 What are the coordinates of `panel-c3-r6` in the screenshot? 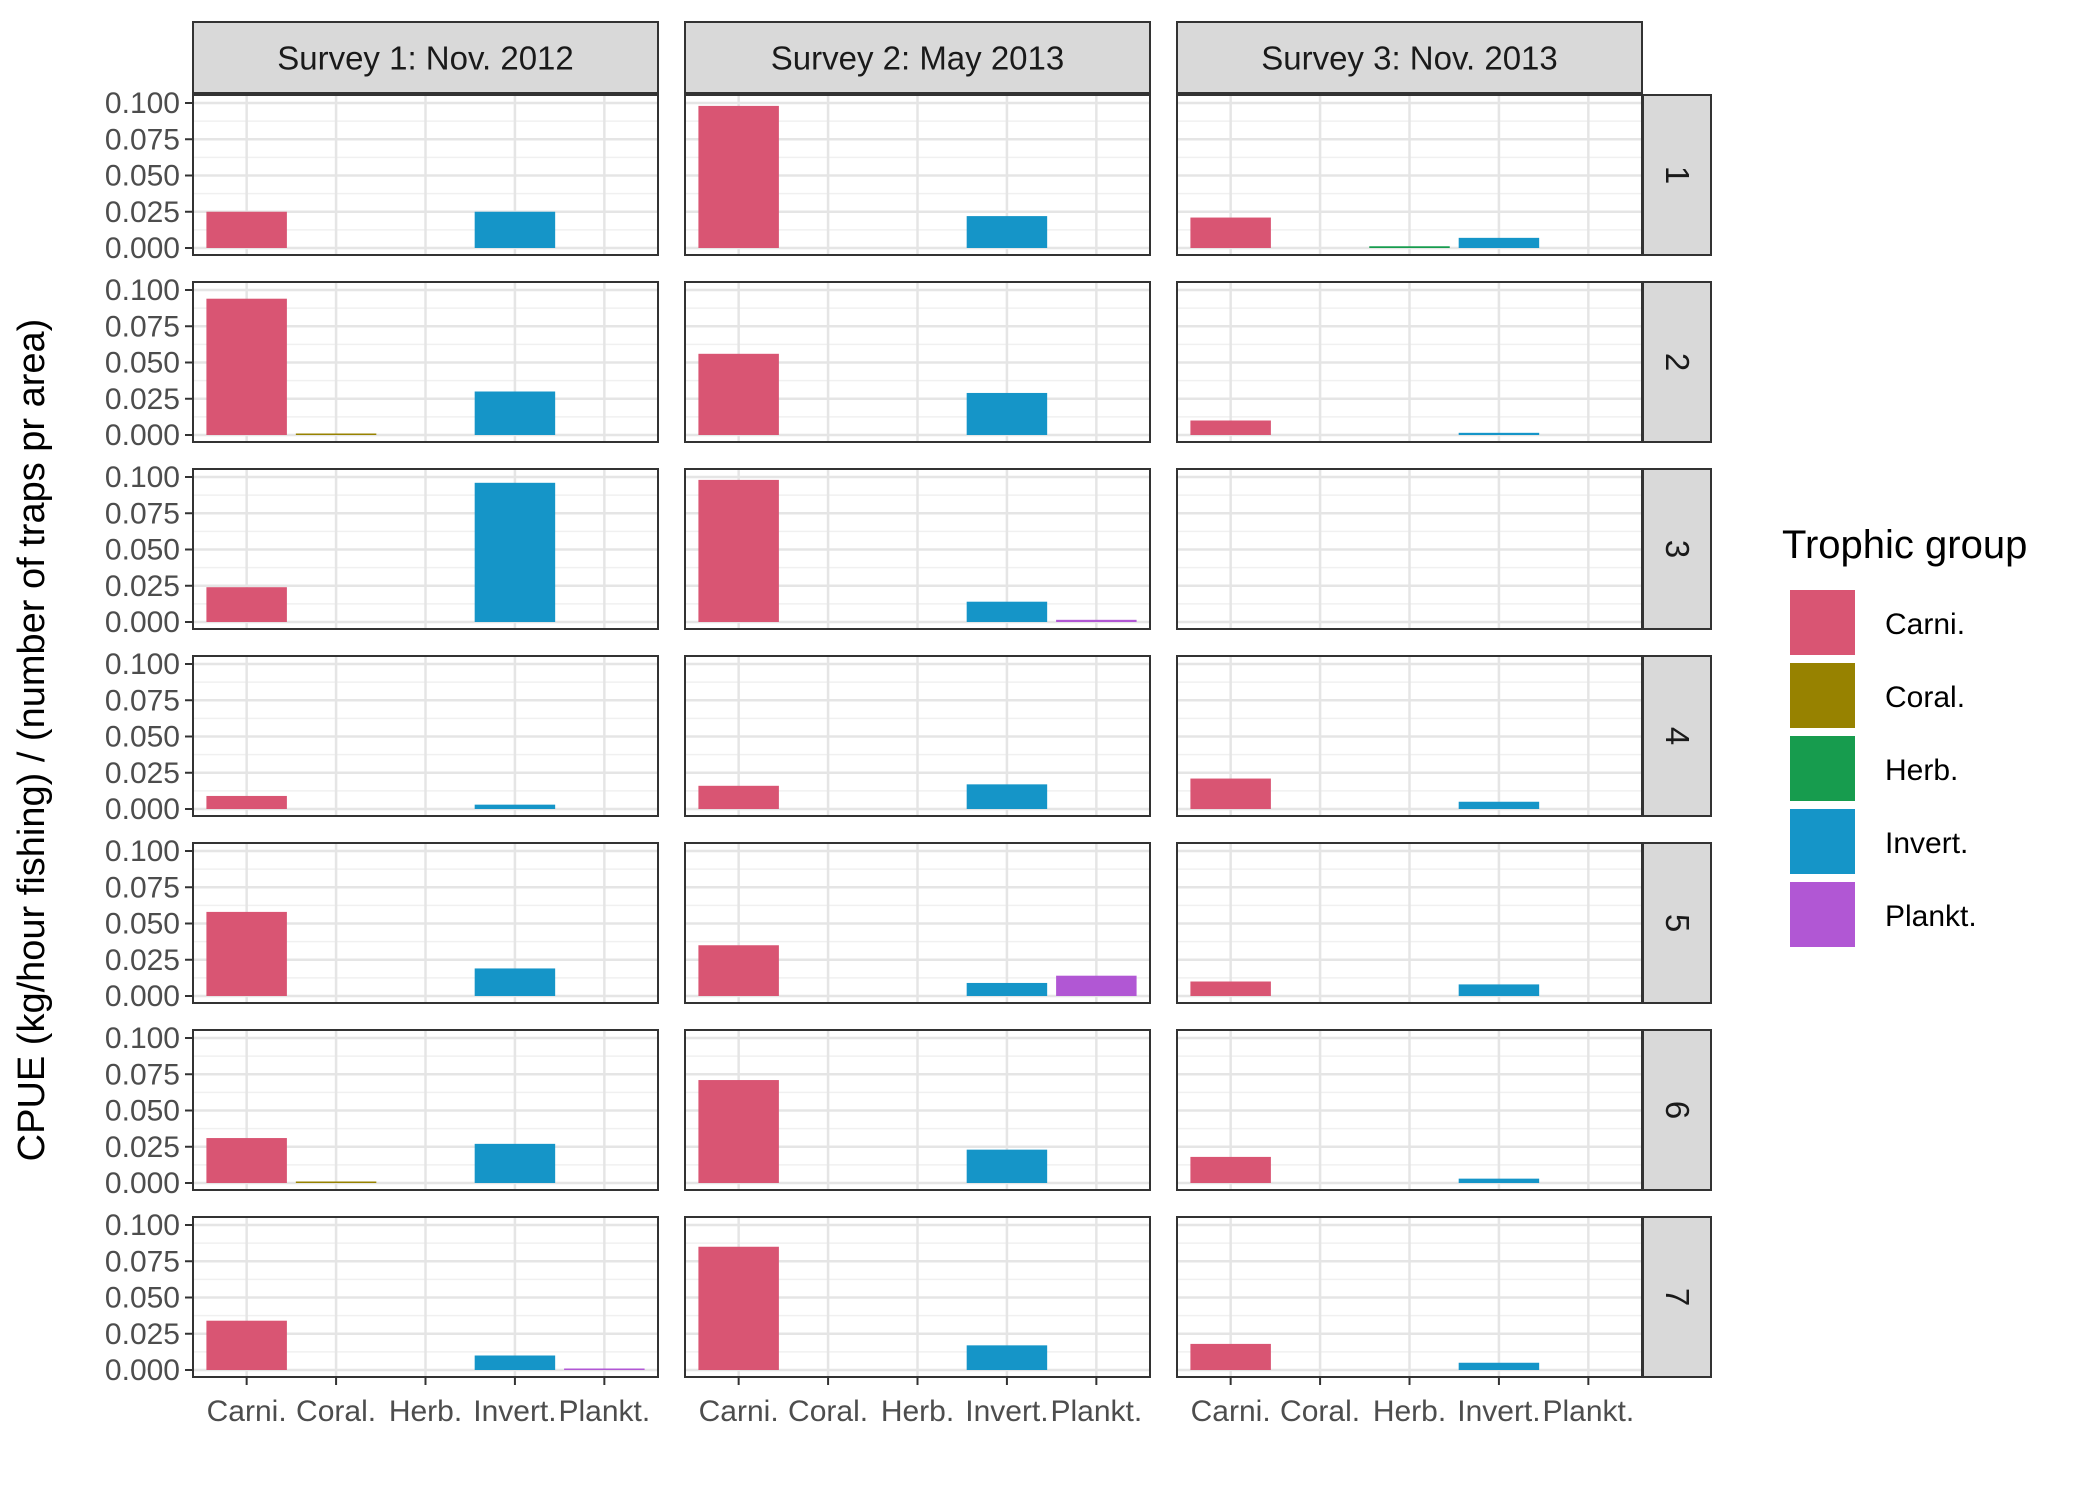 It's located at (1409, 1110).